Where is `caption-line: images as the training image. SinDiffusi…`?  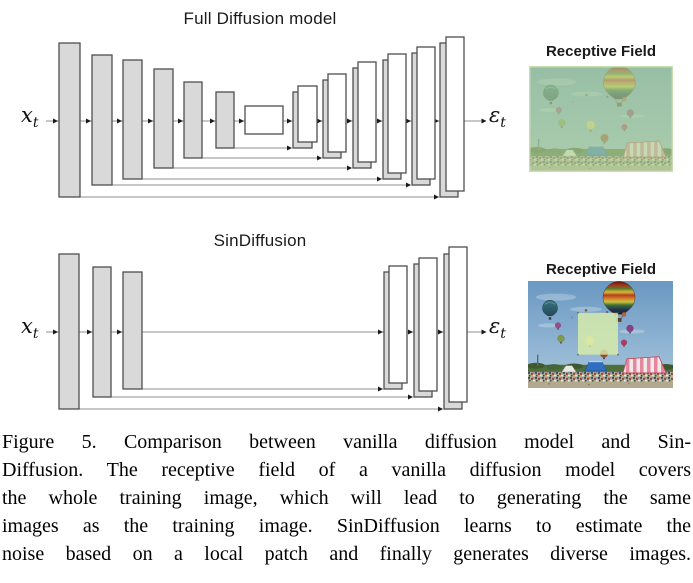 caption-line: images as the training image. SinDiffusi… is located at coordinates (346, 526).